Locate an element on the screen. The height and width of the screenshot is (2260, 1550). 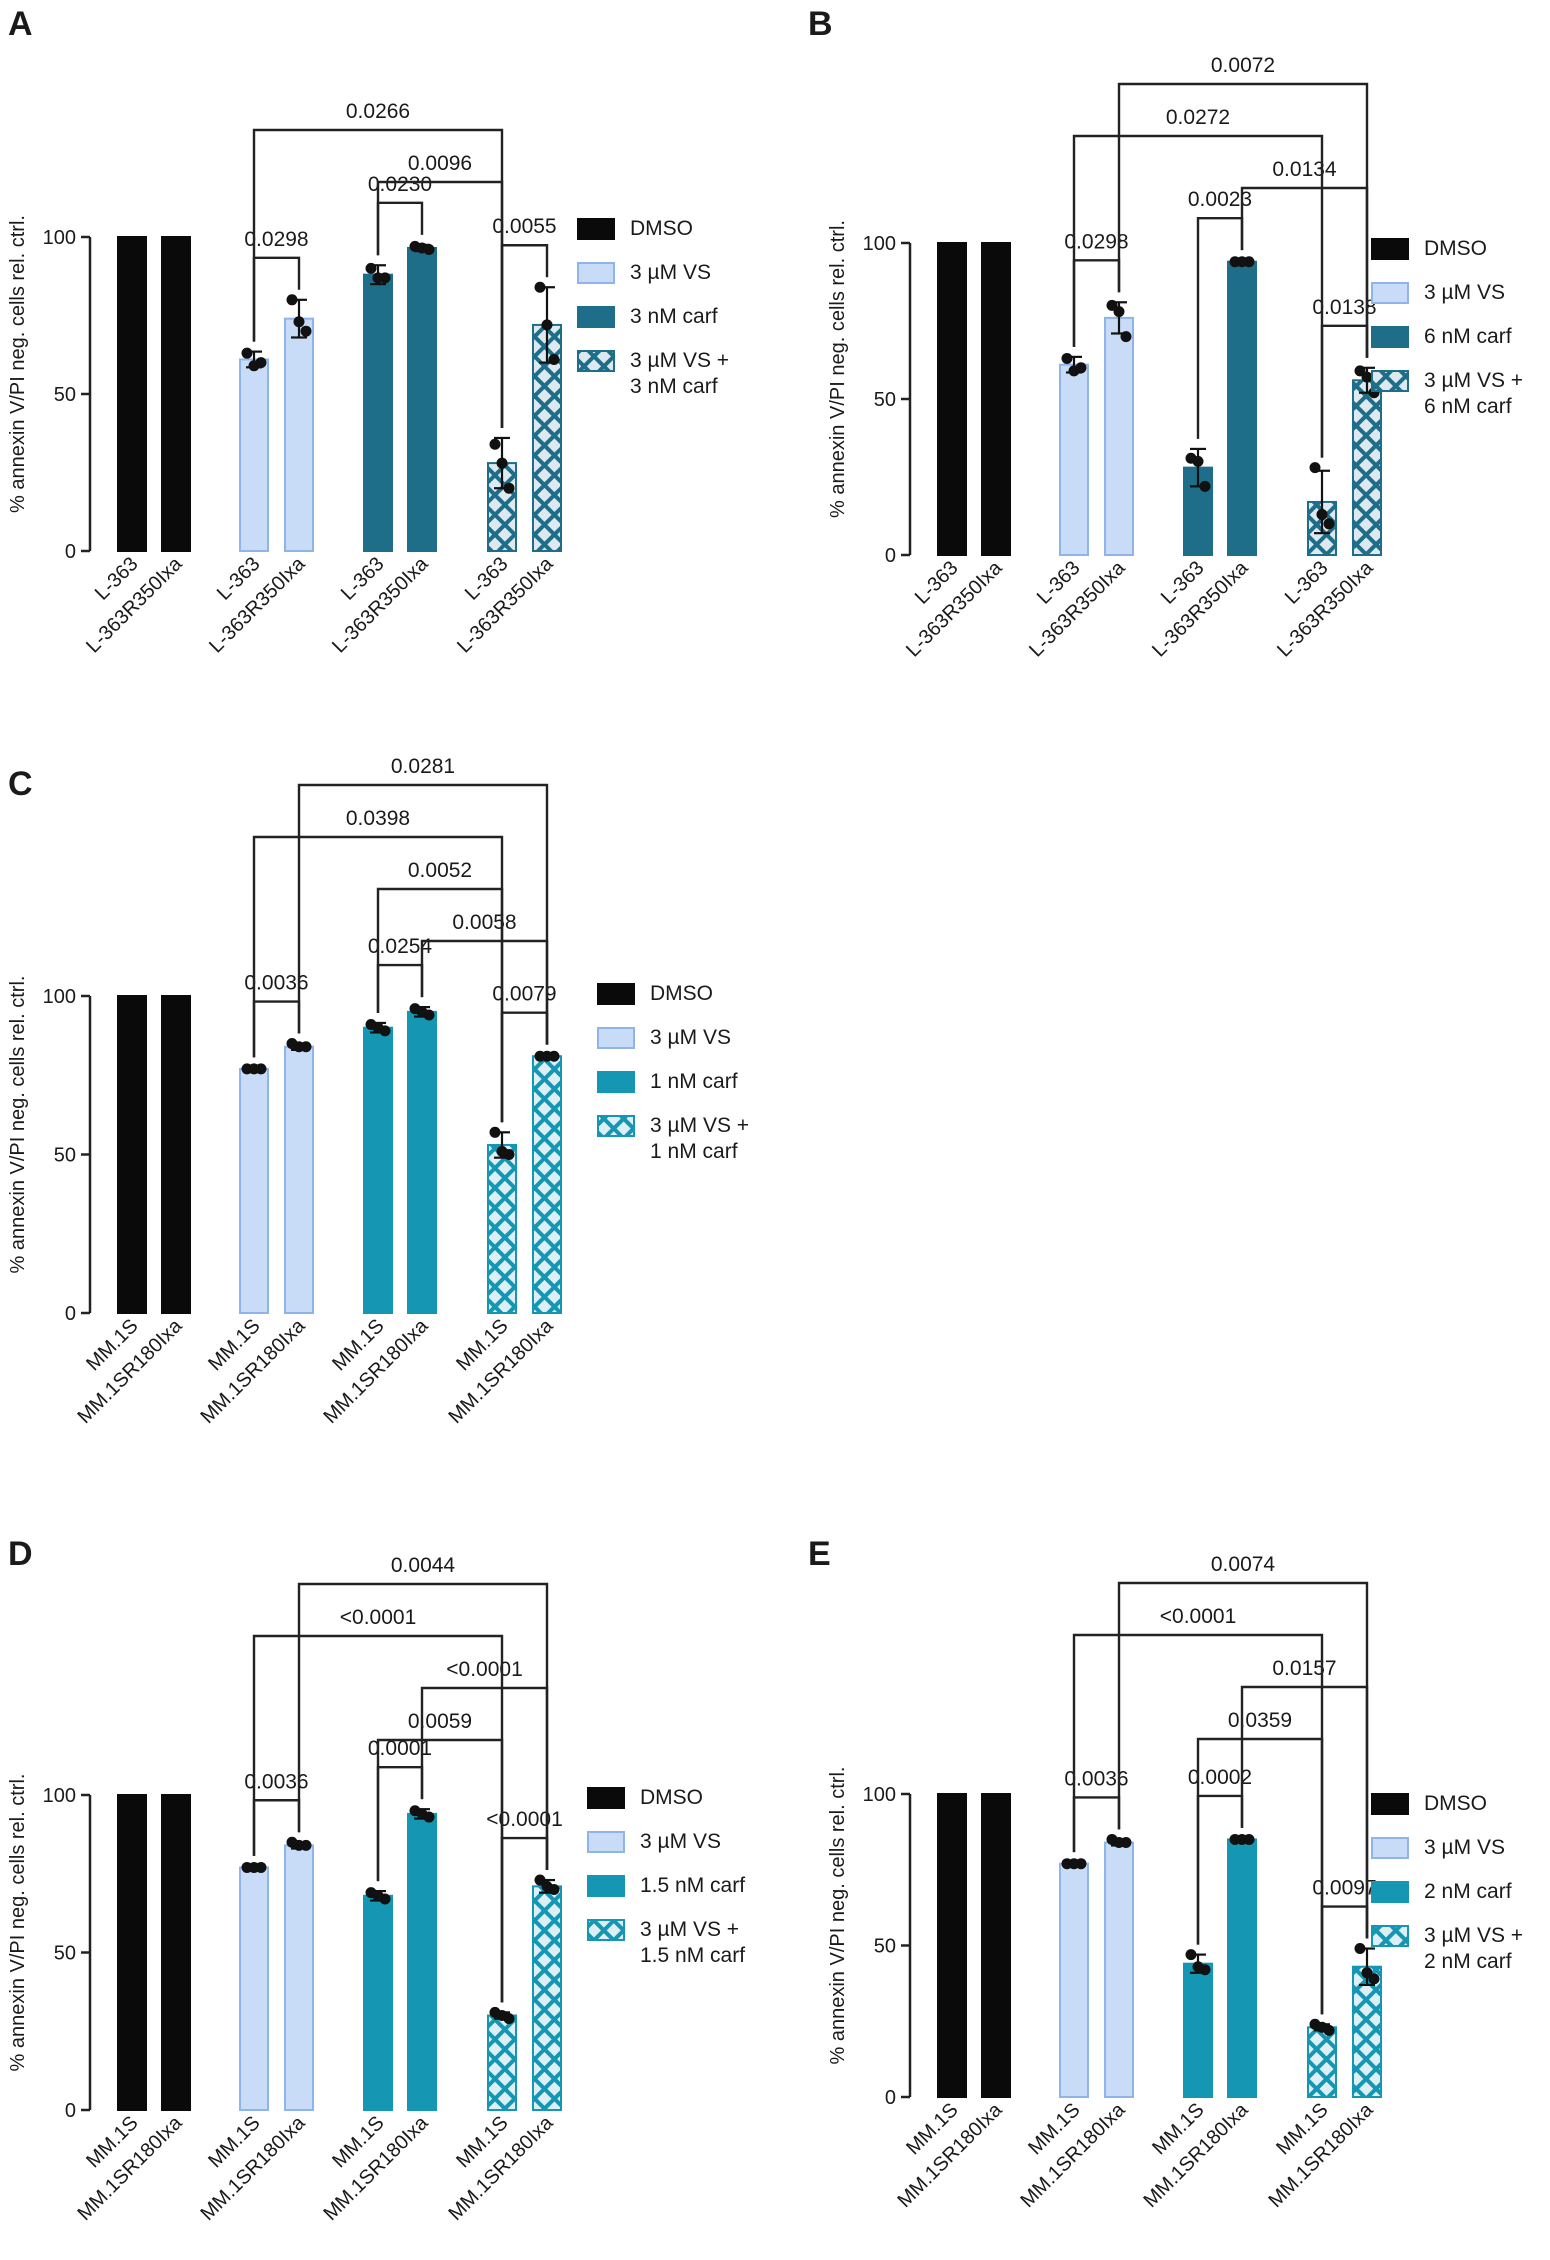
bar-carf-parental is located at coordinates (1198, 2030).